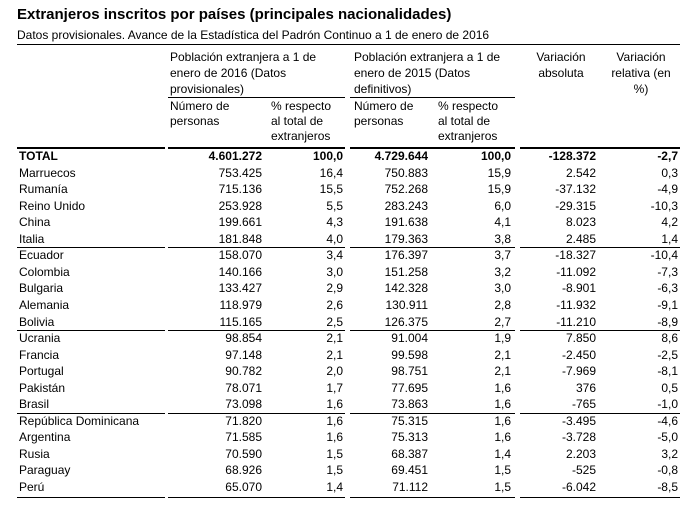 The image size is (692, 506). I want to click on cell-label: República Dominicana, so click(79, 421).